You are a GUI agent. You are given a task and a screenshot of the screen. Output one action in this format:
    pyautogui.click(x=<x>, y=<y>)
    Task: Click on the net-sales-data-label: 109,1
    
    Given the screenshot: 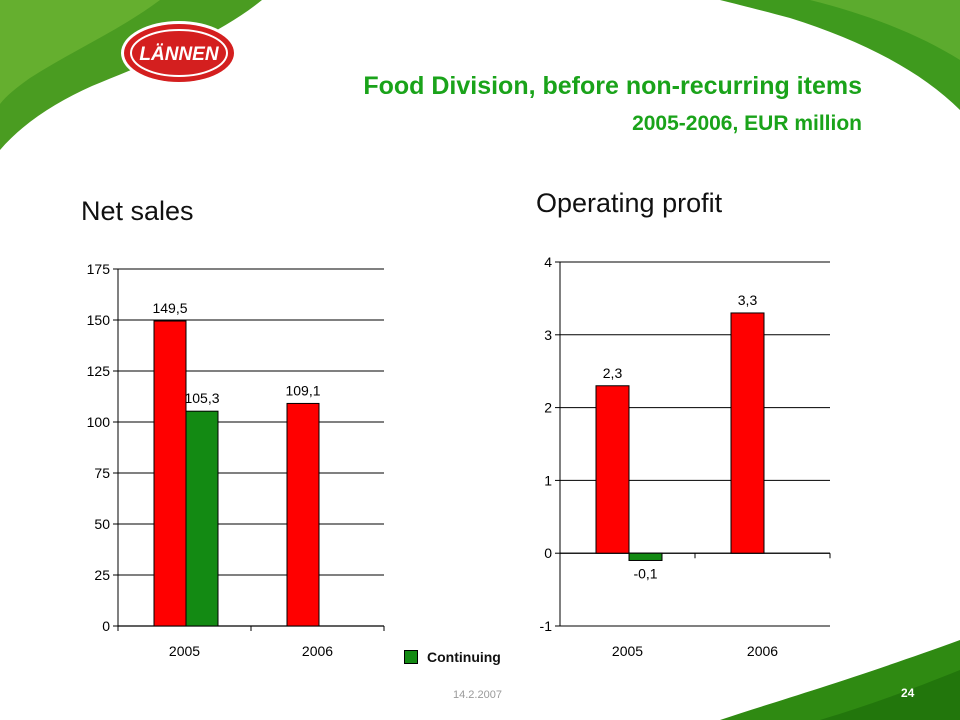 What is the action you would take?
    pyautogui.click(x=302, y=390)
    